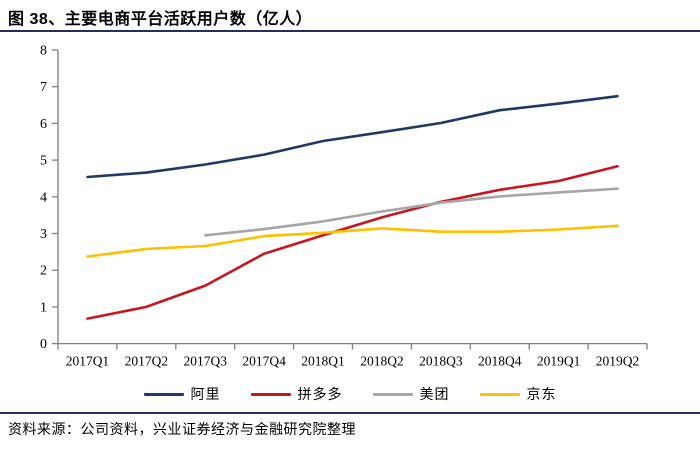 This screenshot has height=451, width=700. I want to click on svg-text: 7, so click(43, 87).